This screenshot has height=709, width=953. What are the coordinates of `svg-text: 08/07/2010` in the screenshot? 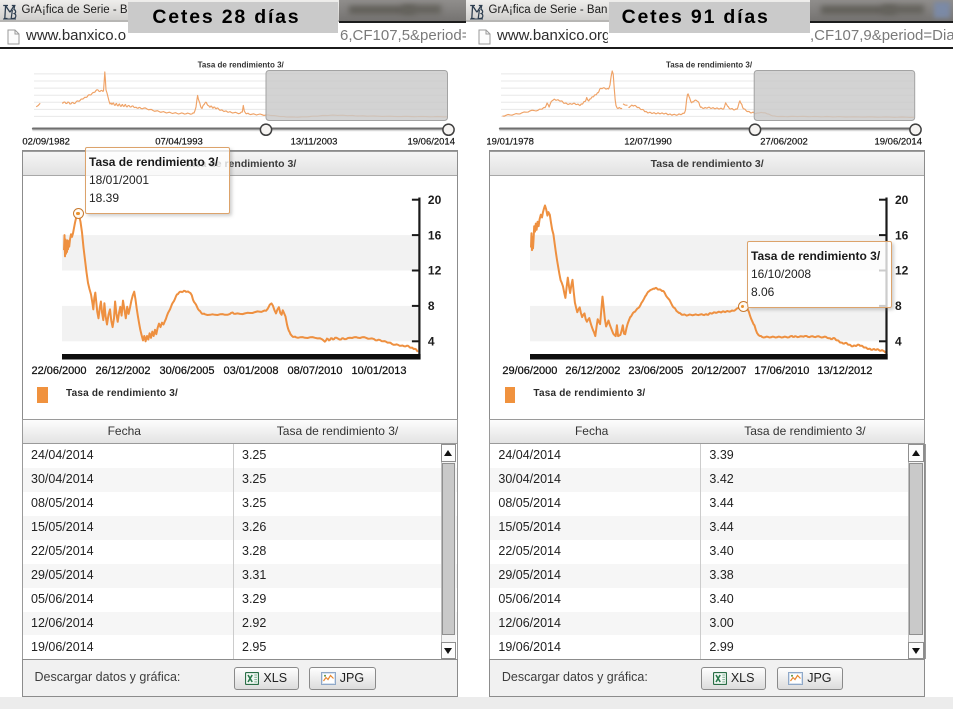 It's located at (314, 371).